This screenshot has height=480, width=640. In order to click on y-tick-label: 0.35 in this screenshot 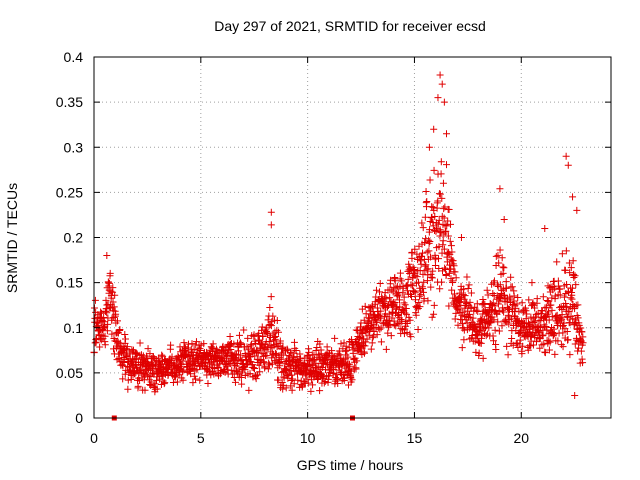, I will do `click(69, 102)`.